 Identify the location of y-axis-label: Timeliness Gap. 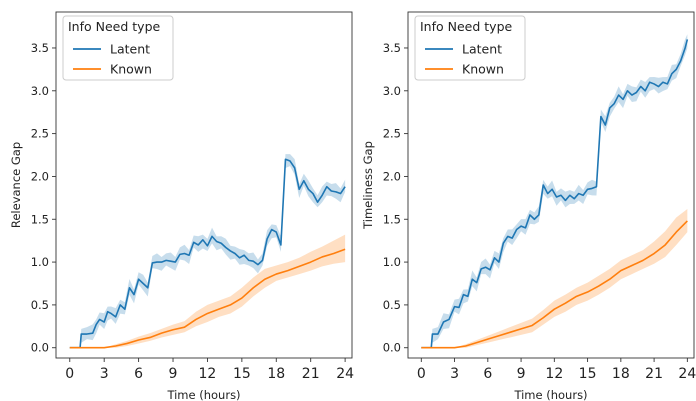
(368, 185).